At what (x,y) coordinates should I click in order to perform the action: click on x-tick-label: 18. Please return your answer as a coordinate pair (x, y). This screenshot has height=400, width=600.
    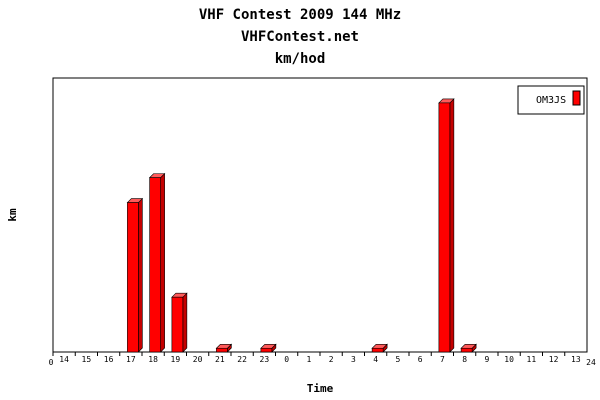
    Looking at the image, I should click on (153, 359).